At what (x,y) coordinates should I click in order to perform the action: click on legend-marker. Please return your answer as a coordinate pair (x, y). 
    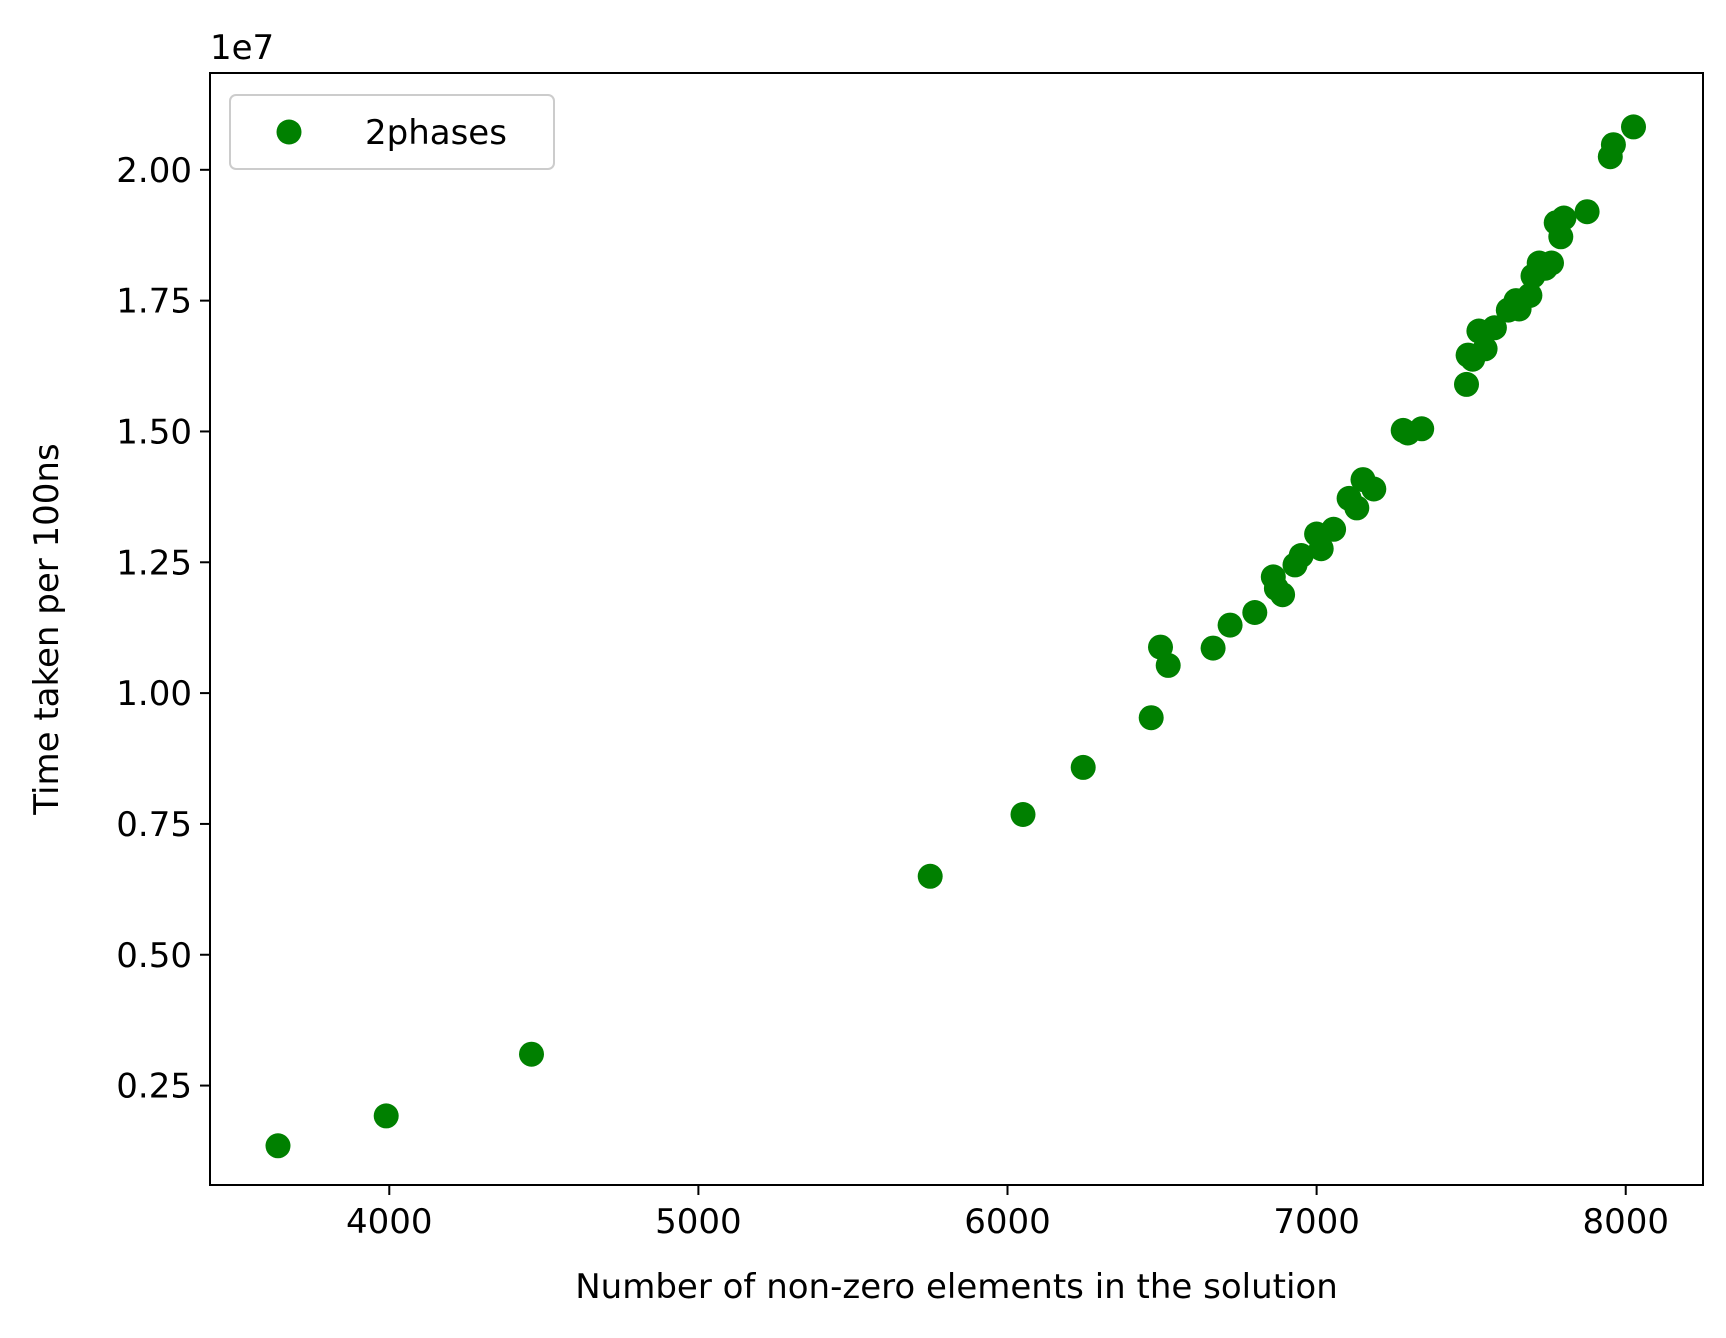
    Looking at the image, I should click on (289, 132).